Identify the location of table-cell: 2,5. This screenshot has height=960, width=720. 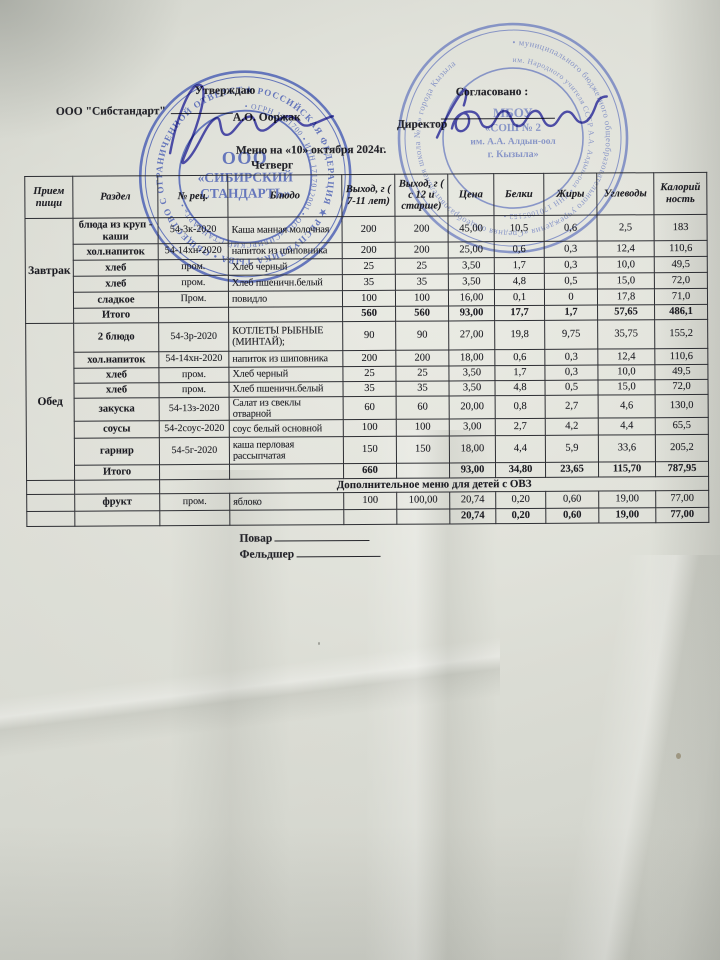
(625, 228).